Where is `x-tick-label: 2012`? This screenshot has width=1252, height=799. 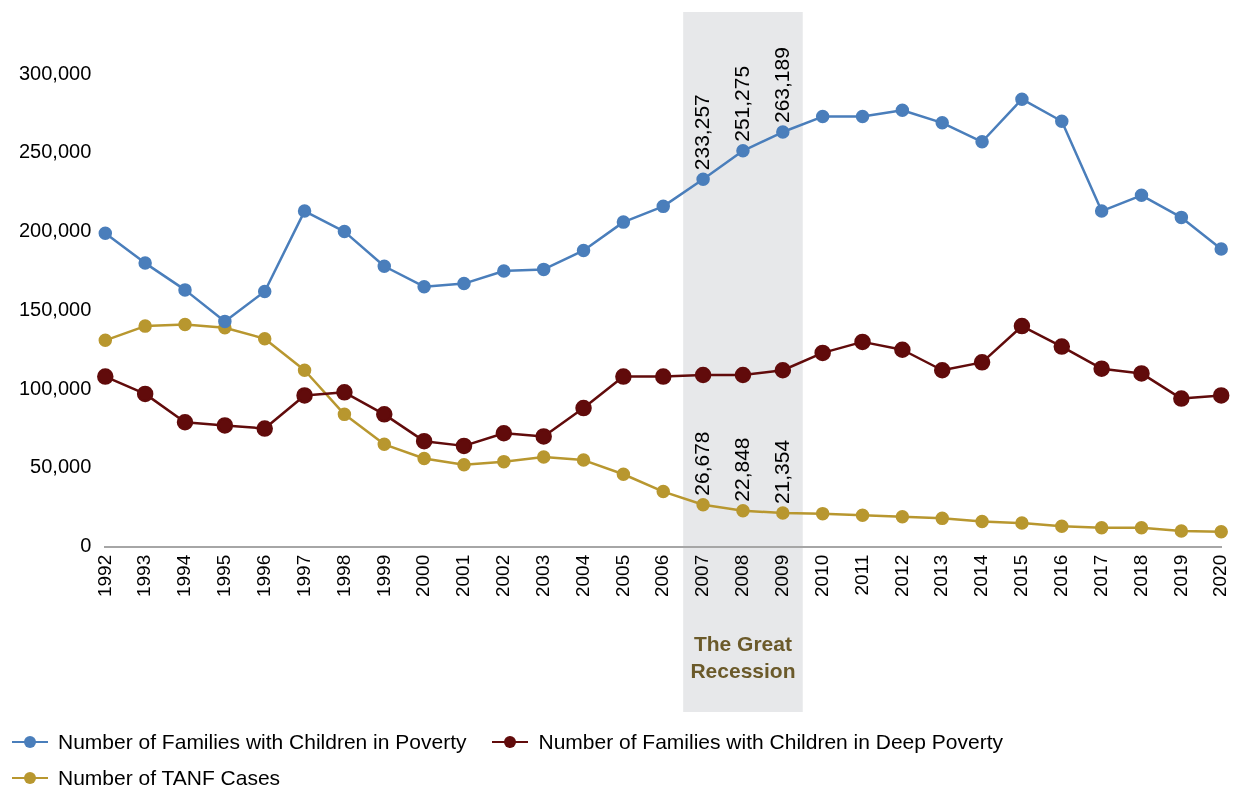
x-tick-label: 2012 is located at coordinates (901, 576).